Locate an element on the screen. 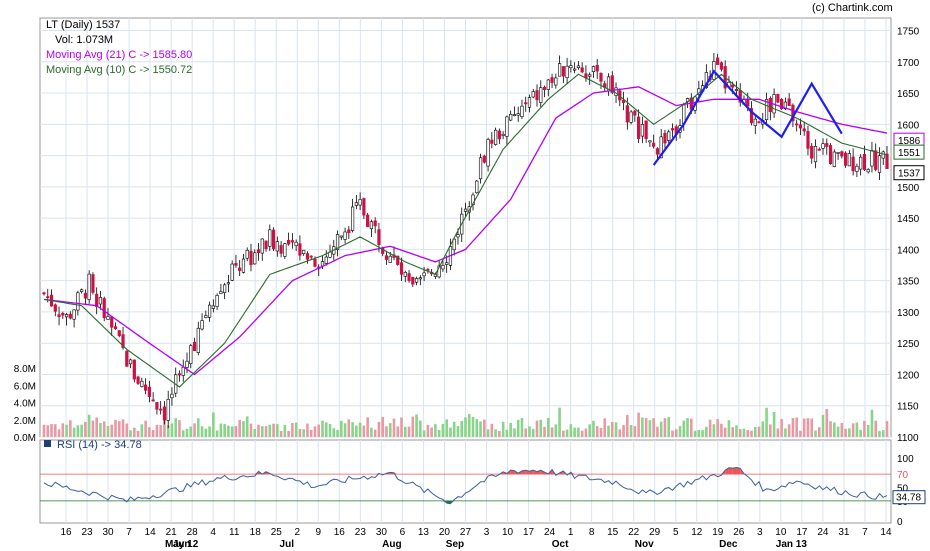 The image size is (930, 551). rsi-tick-label: 70 is located at coordinates (903, 475).